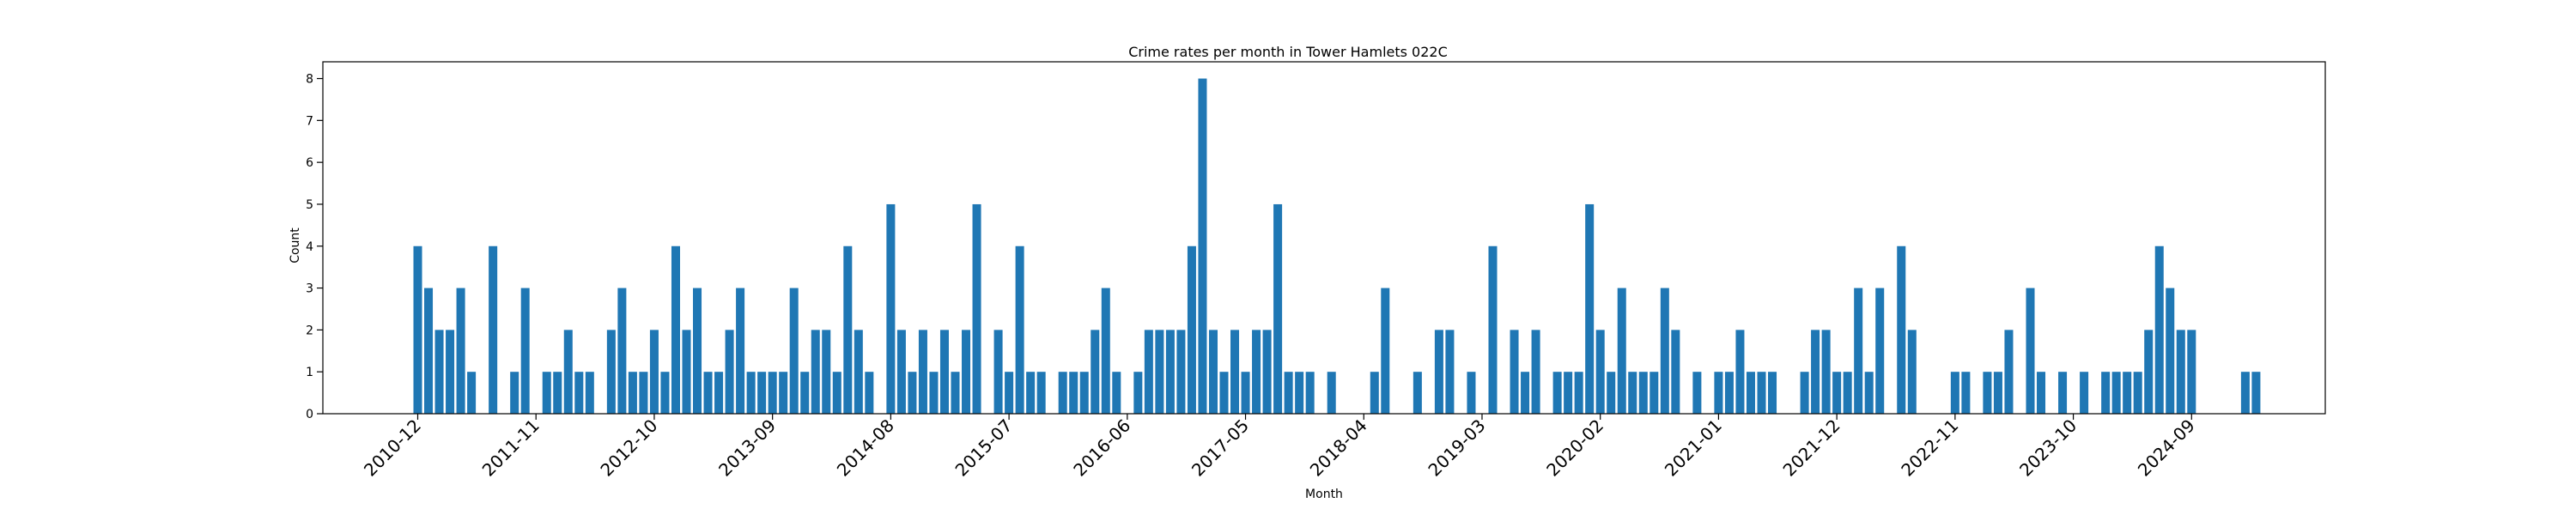 The height and width of the screenshot is (515, 2576). I want to click on x-tick-label: 2021-12, so click(1812, 448).